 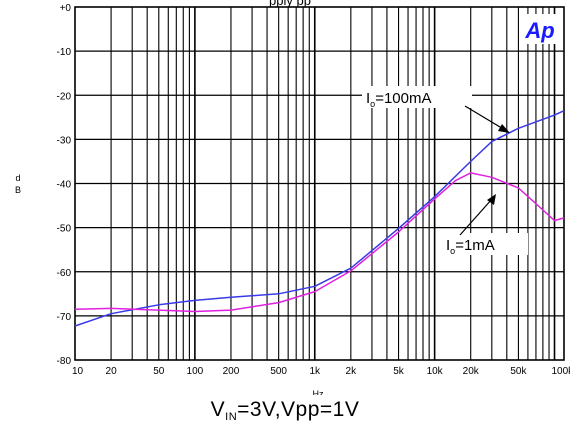 I want to click on x-tick-label: 10, so click(x=78, y=371).